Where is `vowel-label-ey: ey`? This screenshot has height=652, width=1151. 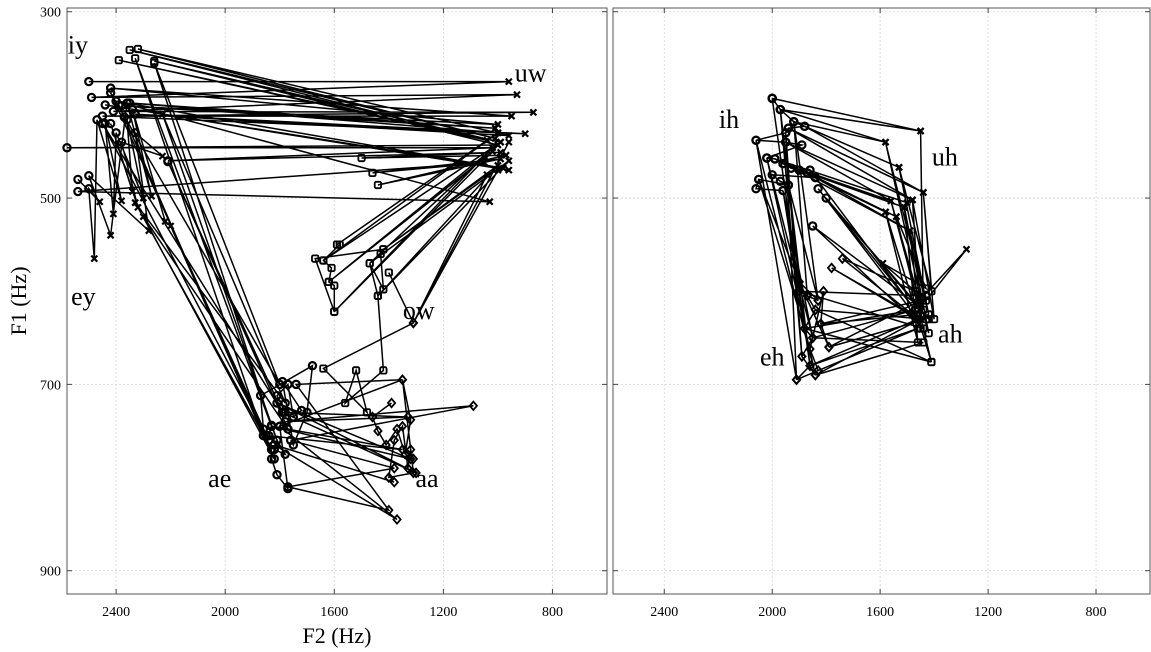
vowel-label-ey: ey is located at coordinates (83, 296).